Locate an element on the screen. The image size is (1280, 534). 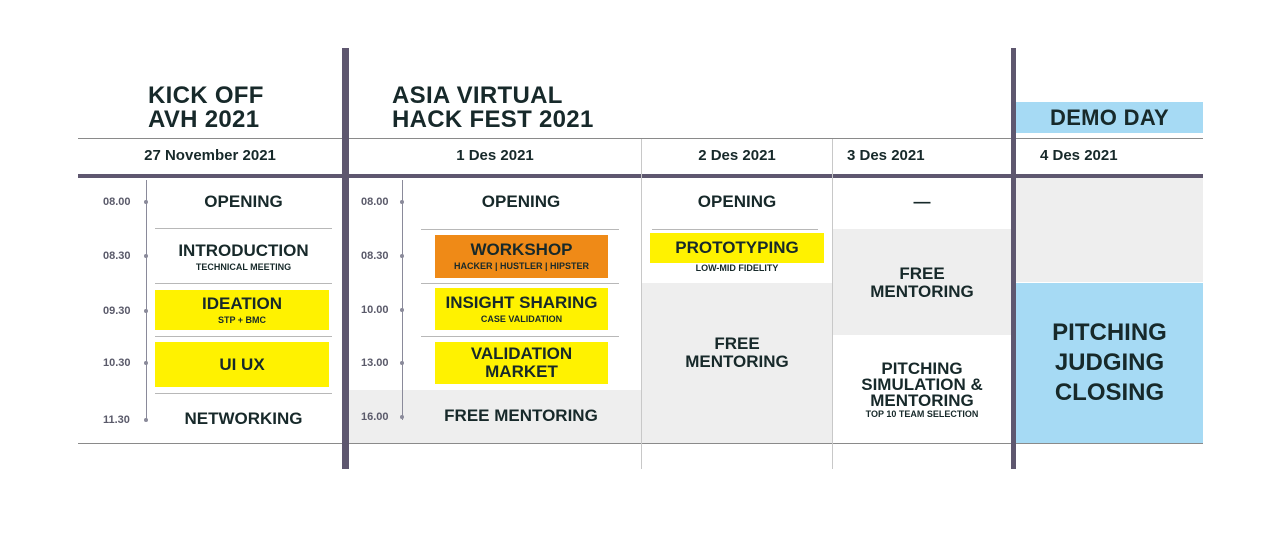
hackfest-line-2: HACK FEST 2021 is located at coordinates (493, 119).